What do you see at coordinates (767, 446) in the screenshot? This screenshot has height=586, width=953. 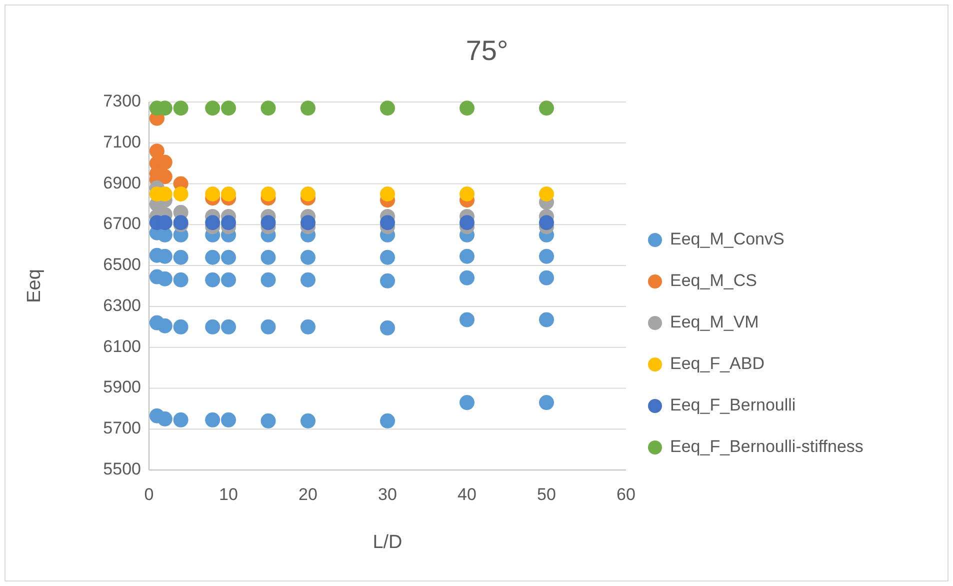 I see `legend-label: Eeq_F_Bernoulli-stiffness` at bounding box center [767, 446].